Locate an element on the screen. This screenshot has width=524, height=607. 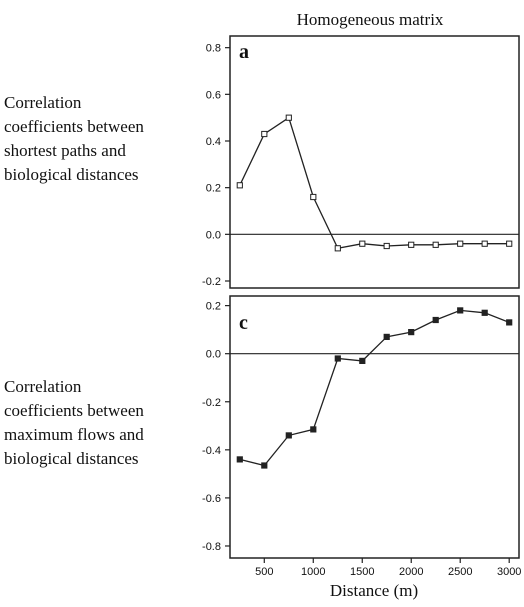
x-tick-label: 1500 is located at coordinates (362, 572).